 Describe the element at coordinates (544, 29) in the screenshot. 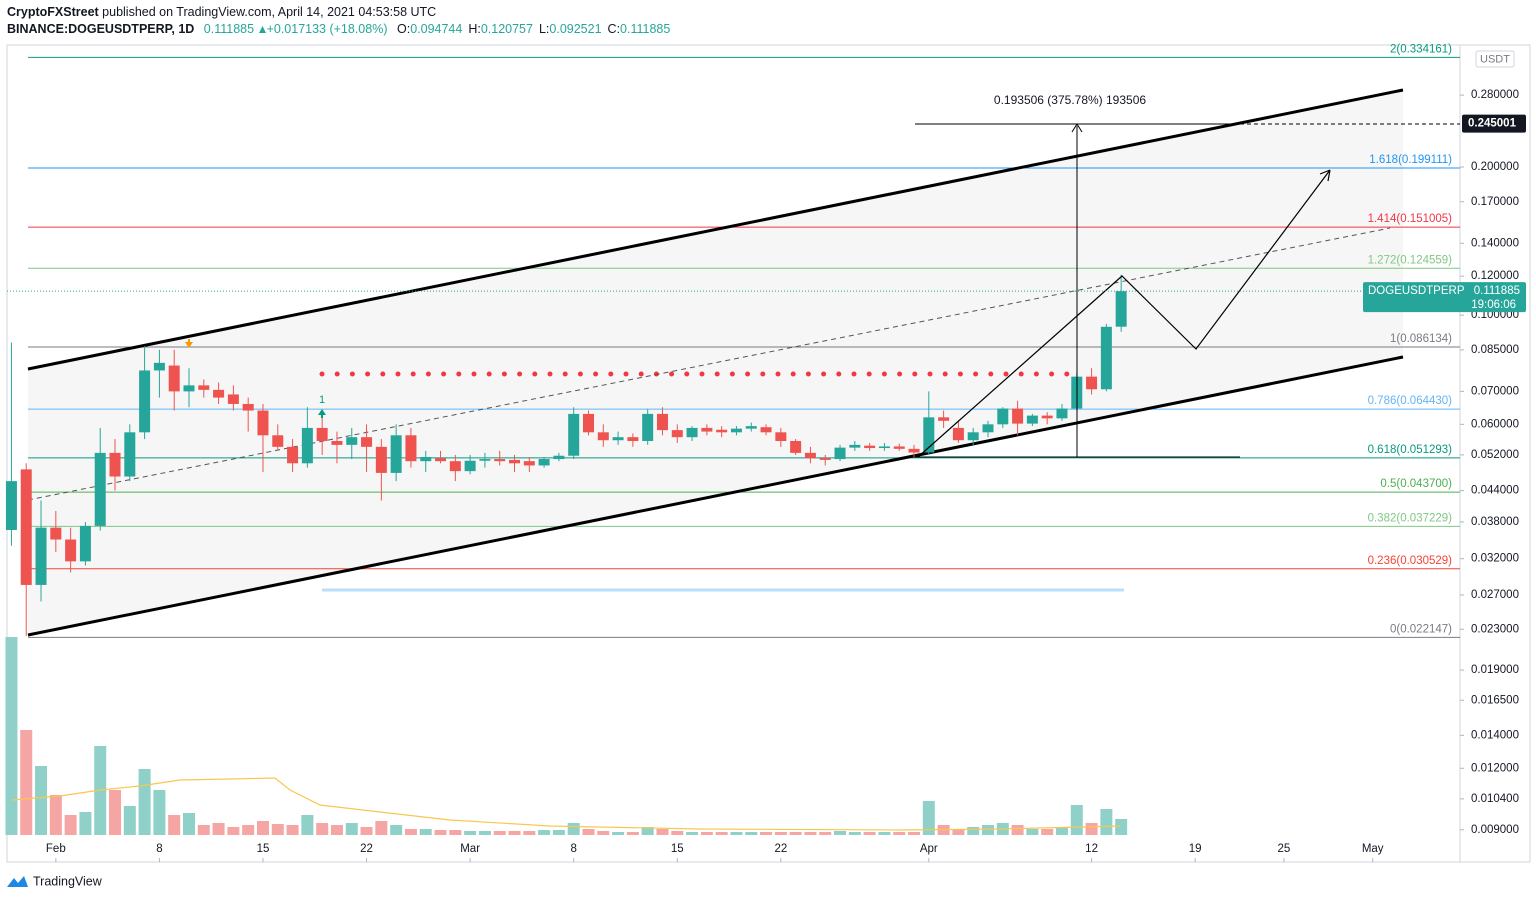

I see `ohlc-key: L:` at that location.